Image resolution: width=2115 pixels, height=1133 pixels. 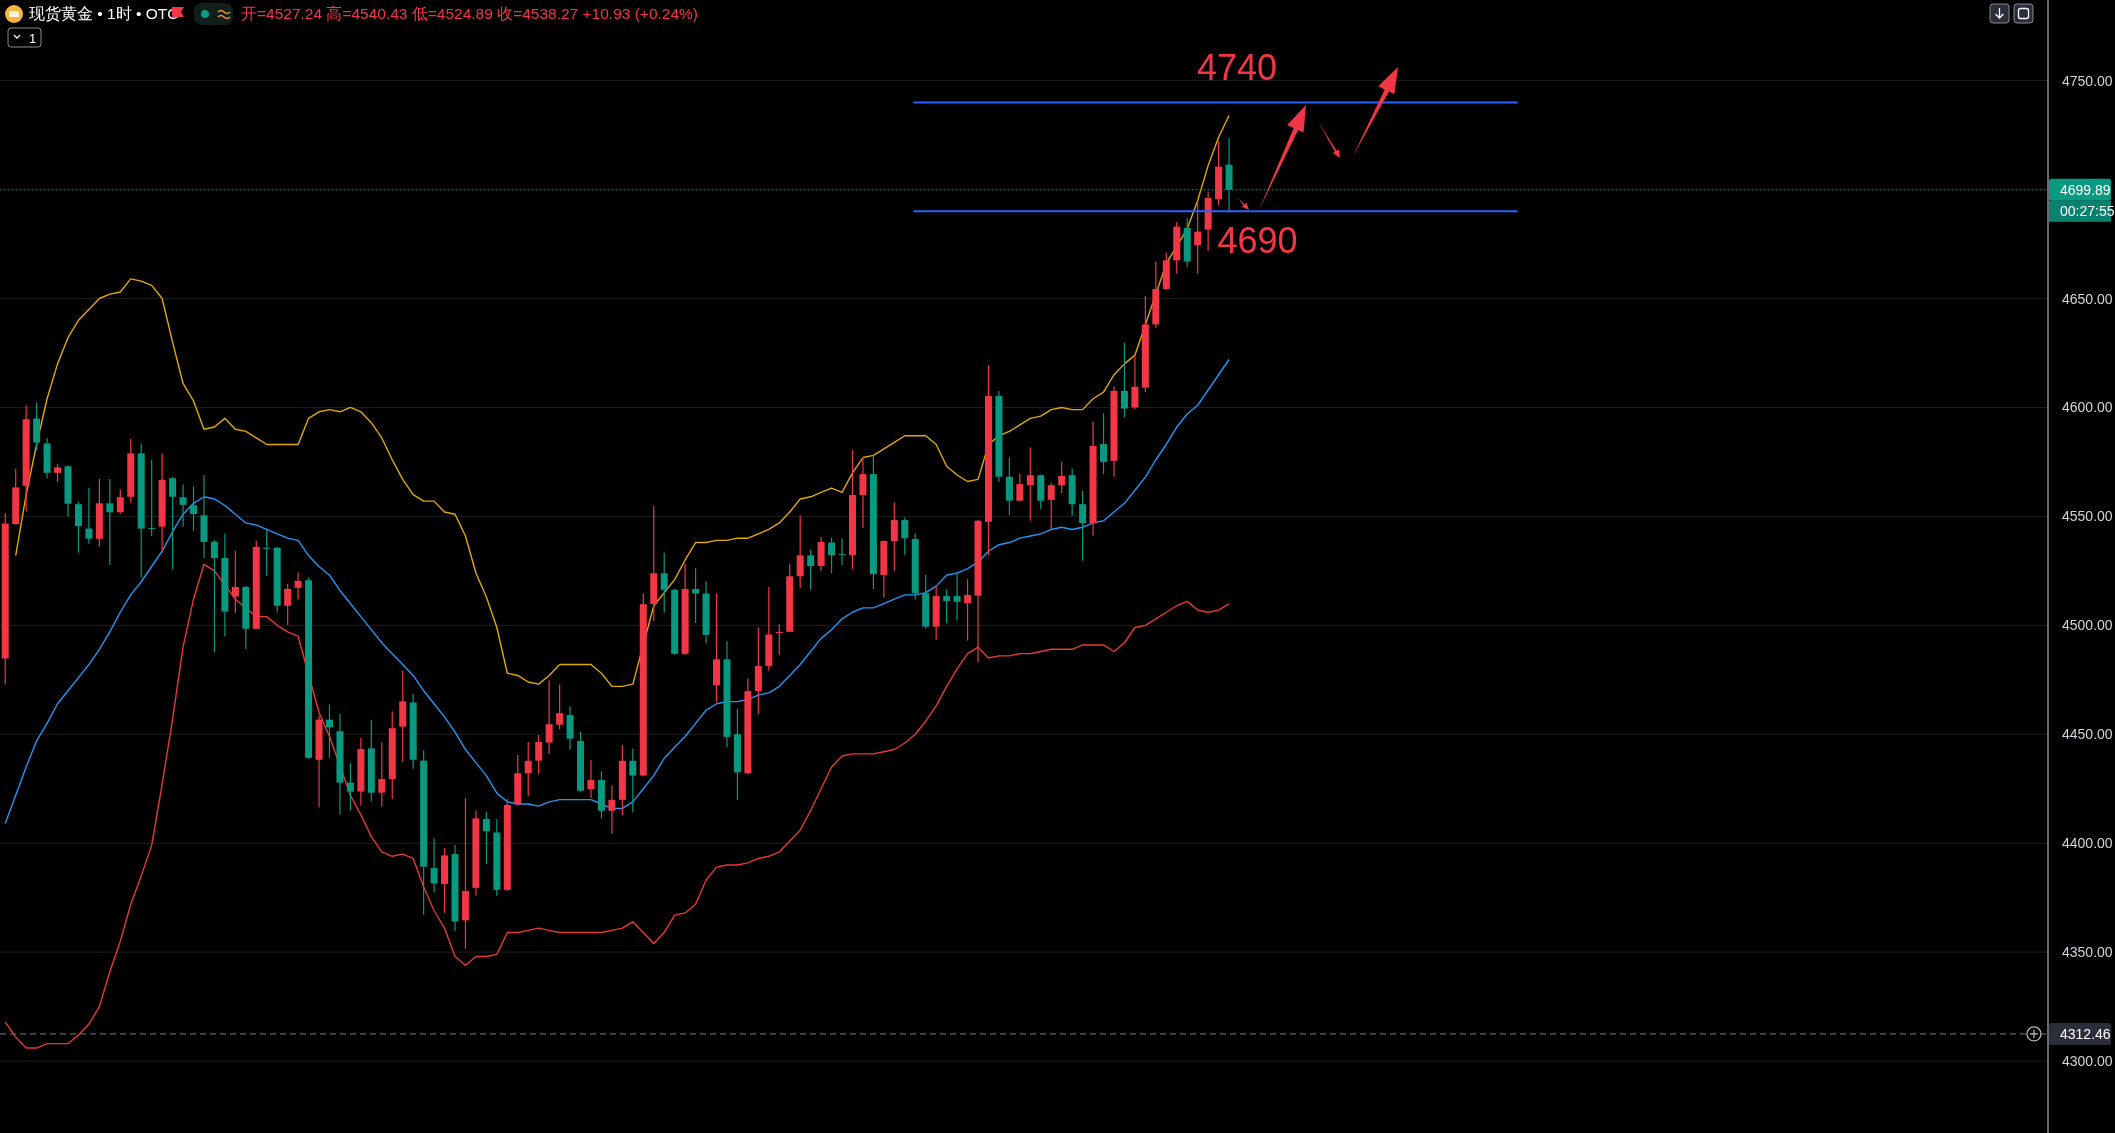 I want to click on y-tick-label: 4400.00, so click(x=2087, y=843).